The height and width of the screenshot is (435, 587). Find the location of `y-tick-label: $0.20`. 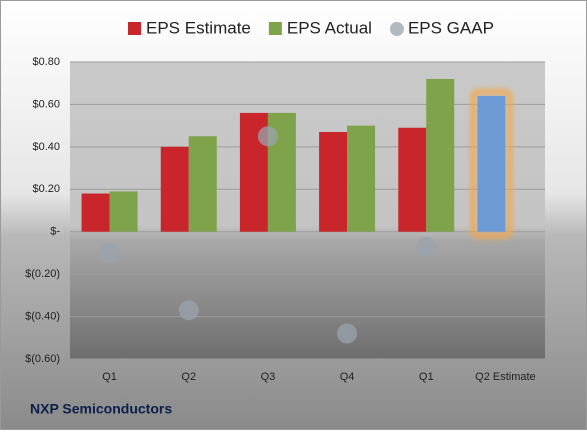

y-tick-label: $0.20 is located at coordinates (46, 189).